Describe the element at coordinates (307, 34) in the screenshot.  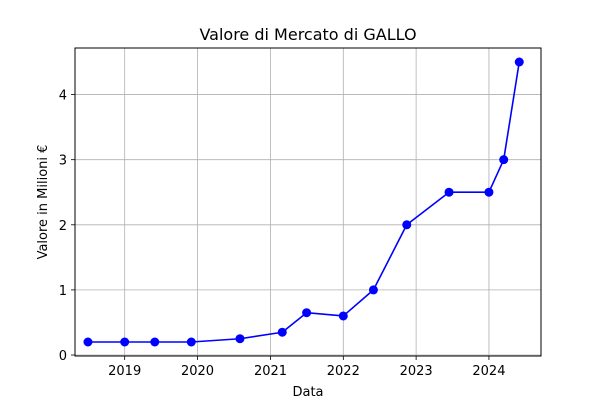
I see `chart-title: Valore di Mercato di GALLO` at that location.